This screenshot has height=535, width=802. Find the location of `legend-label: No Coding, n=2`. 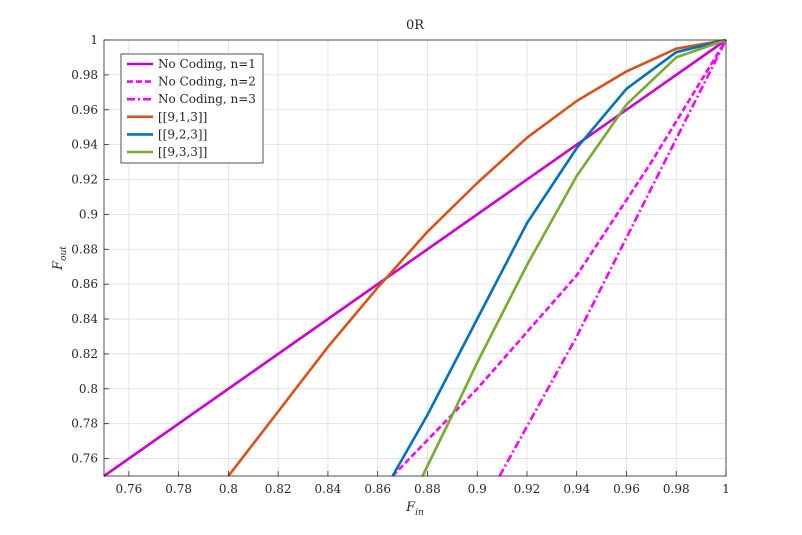

legend-label: No Coding, n=2 is located at coordinates (207, 82).